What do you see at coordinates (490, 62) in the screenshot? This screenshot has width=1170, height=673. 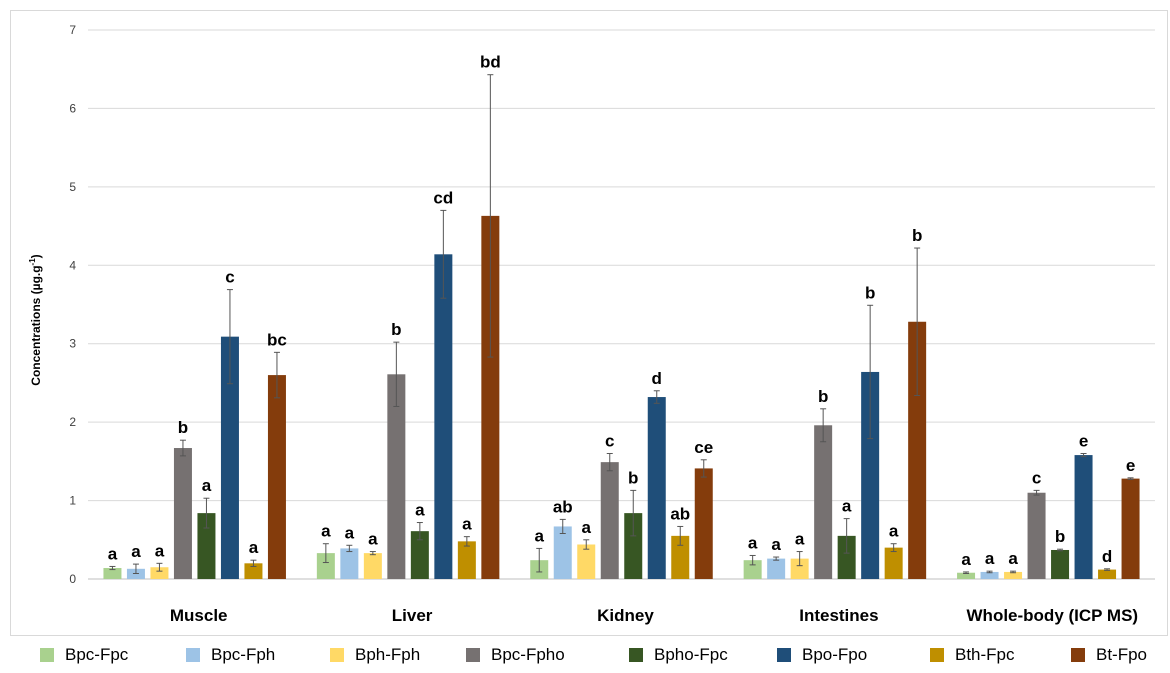 I see `significance-label: bd` at bounding box center [490, 62].